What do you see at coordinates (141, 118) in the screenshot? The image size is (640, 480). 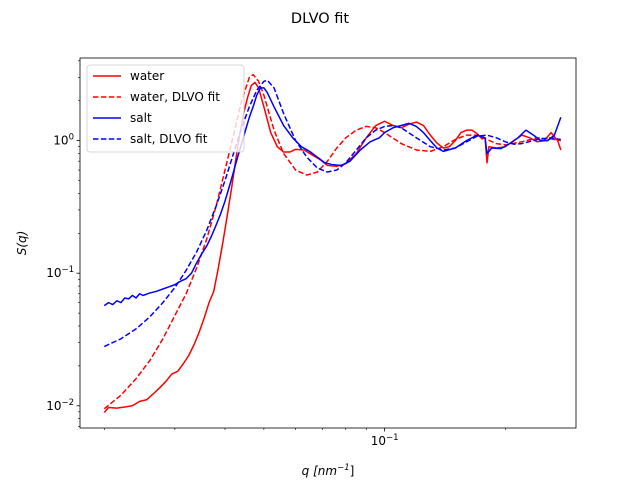 I see `legend-label: salt` at bounding box center [141, 118].